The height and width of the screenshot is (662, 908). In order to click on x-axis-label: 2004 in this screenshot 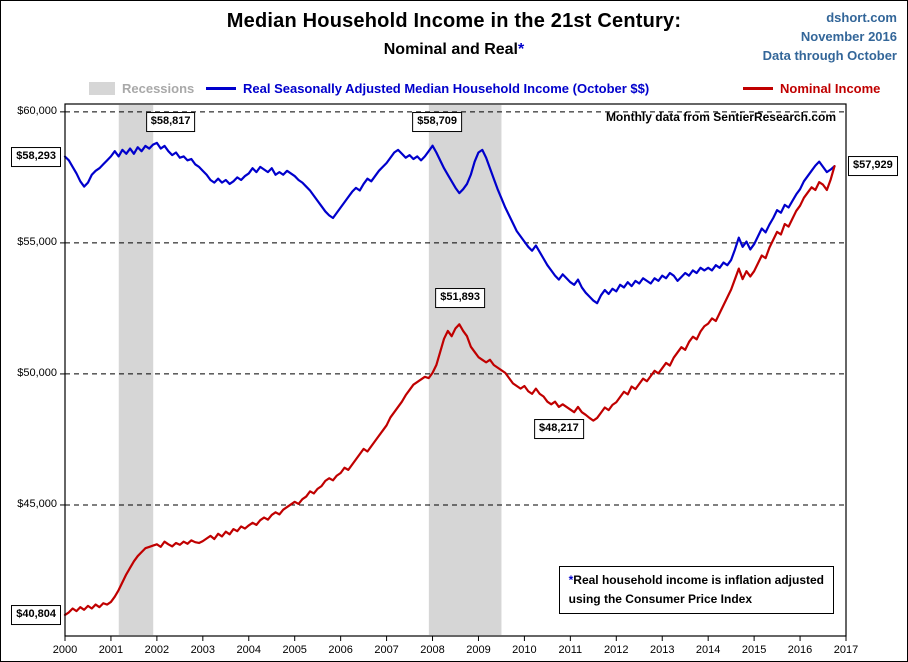, I will do `click(248, 650)`.